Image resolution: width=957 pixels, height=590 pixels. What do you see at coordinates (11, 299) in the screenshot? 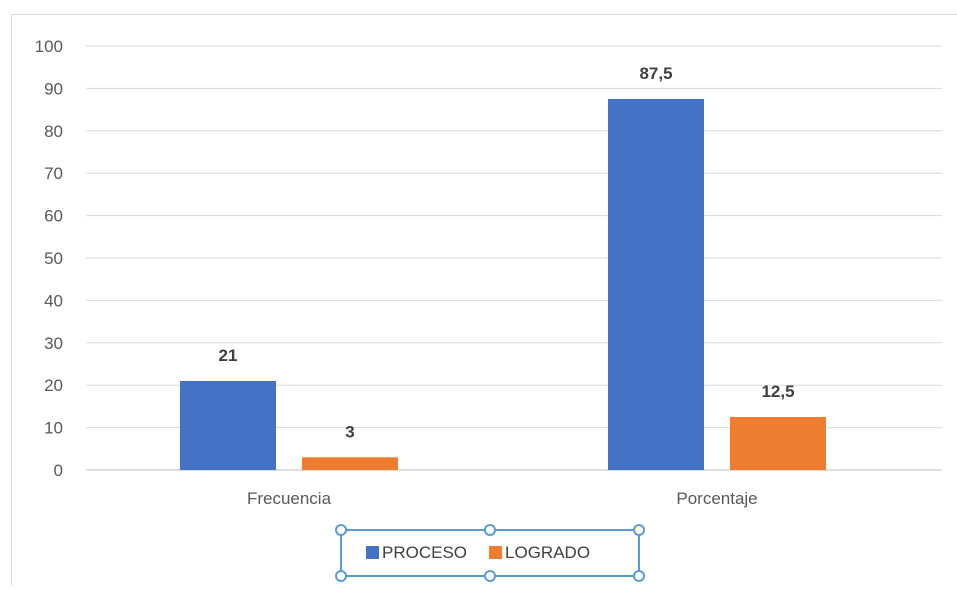
I see `chart-frame-left-border` at bounding box center [11, 299].